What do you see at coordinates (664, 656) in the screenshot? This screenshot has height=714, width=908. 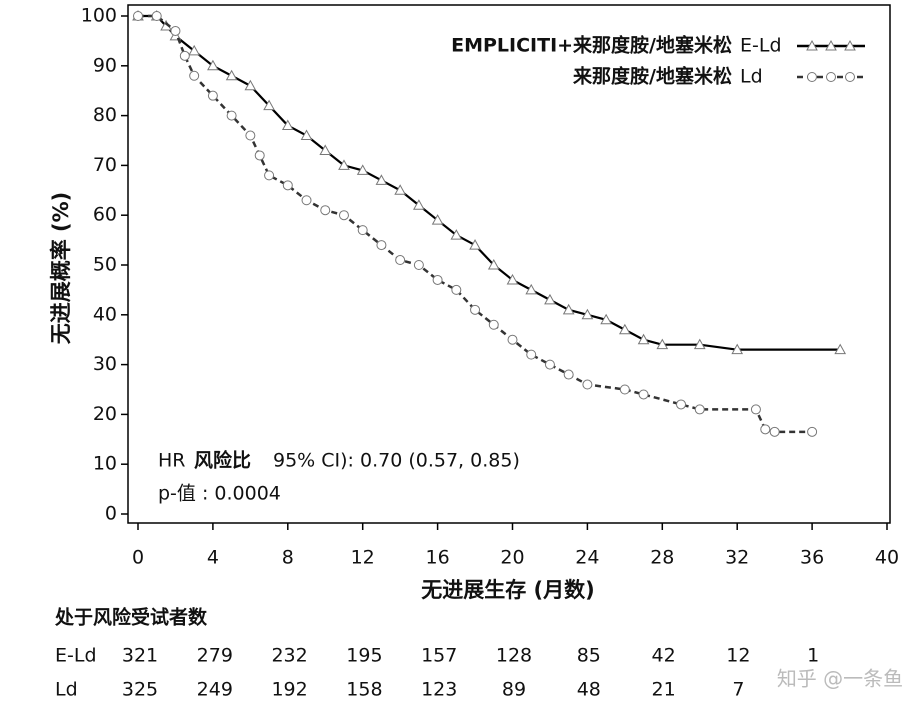 I see `risk-count: 42` at bounding box center [664, 656].